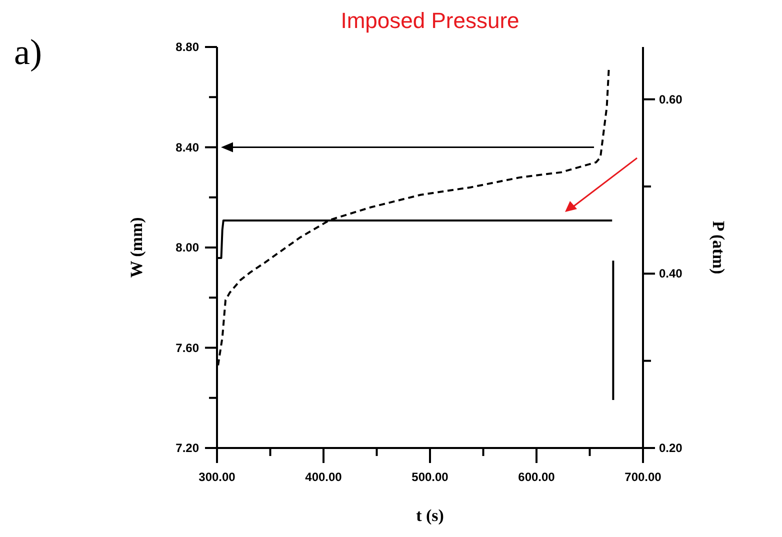 Image resolution: width=782 pixels, height=537 pixels. What do you see at coordinates (188, 448) in the screenshot?
I see `y-tick-label: 7.20` at bounding box center [188, 448].